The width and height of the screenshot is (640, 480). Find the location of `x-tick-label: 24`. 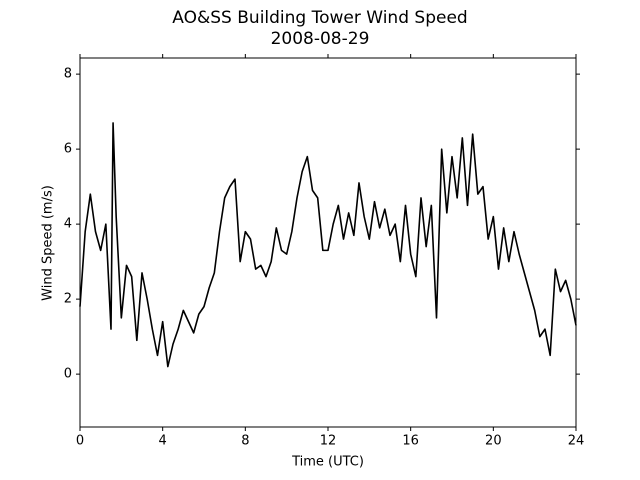

x-tick-label: 24 is located at coordinates (576, 441).